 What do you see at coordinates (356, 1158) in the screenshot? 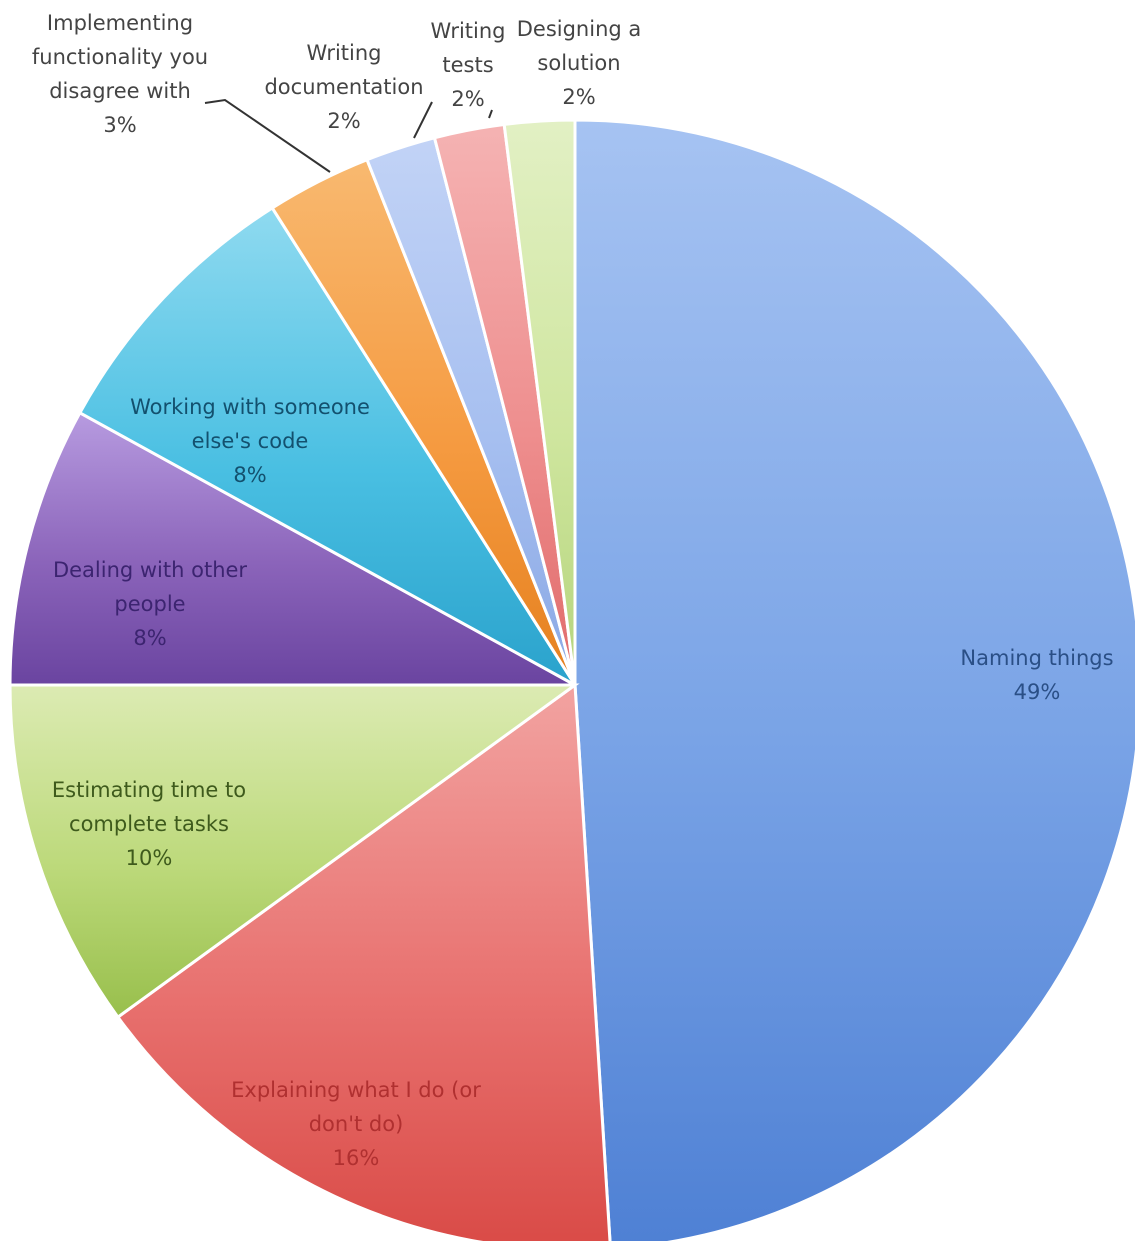
I see `slice-label-line: 16%` at bounding box center [356, 1158].